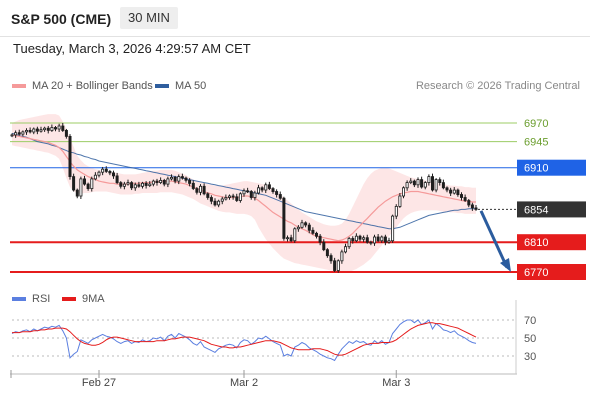  Describe the element at coordinates (494, 239) in the screenshot. I see `forecast-arrow-shaft` at that location.